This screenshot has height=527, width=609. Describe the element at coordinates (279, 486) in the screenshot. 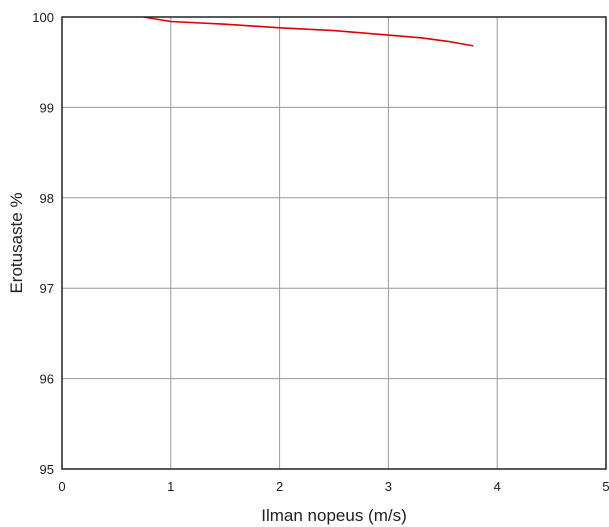

I see `x-tick-label: 2` at that location.